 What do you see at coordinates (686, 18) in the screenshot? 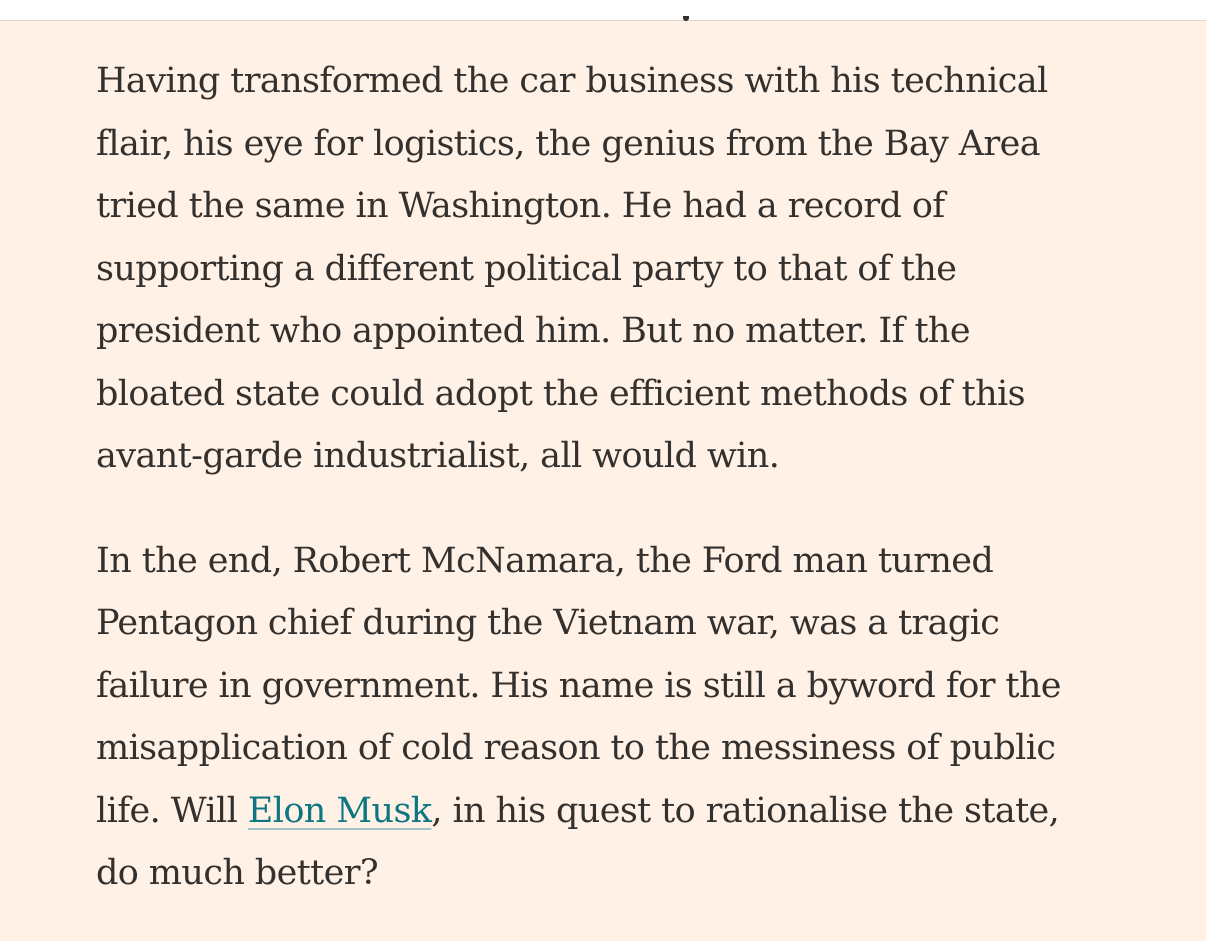
I see `cropped-header-glyph` at bounding box center [686, 18].